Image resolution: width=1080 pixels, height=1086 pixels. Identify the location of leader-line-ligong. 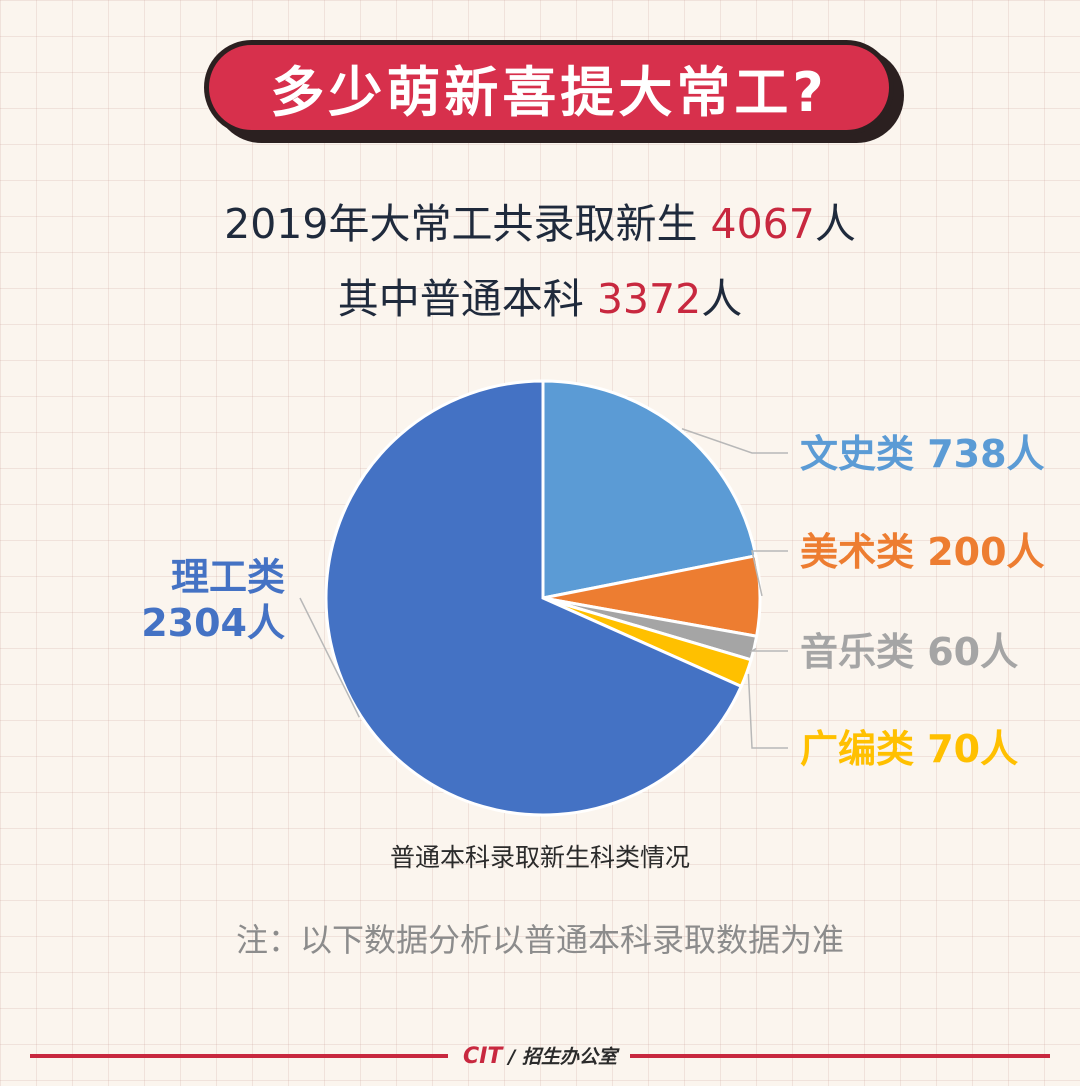
(329, 657).